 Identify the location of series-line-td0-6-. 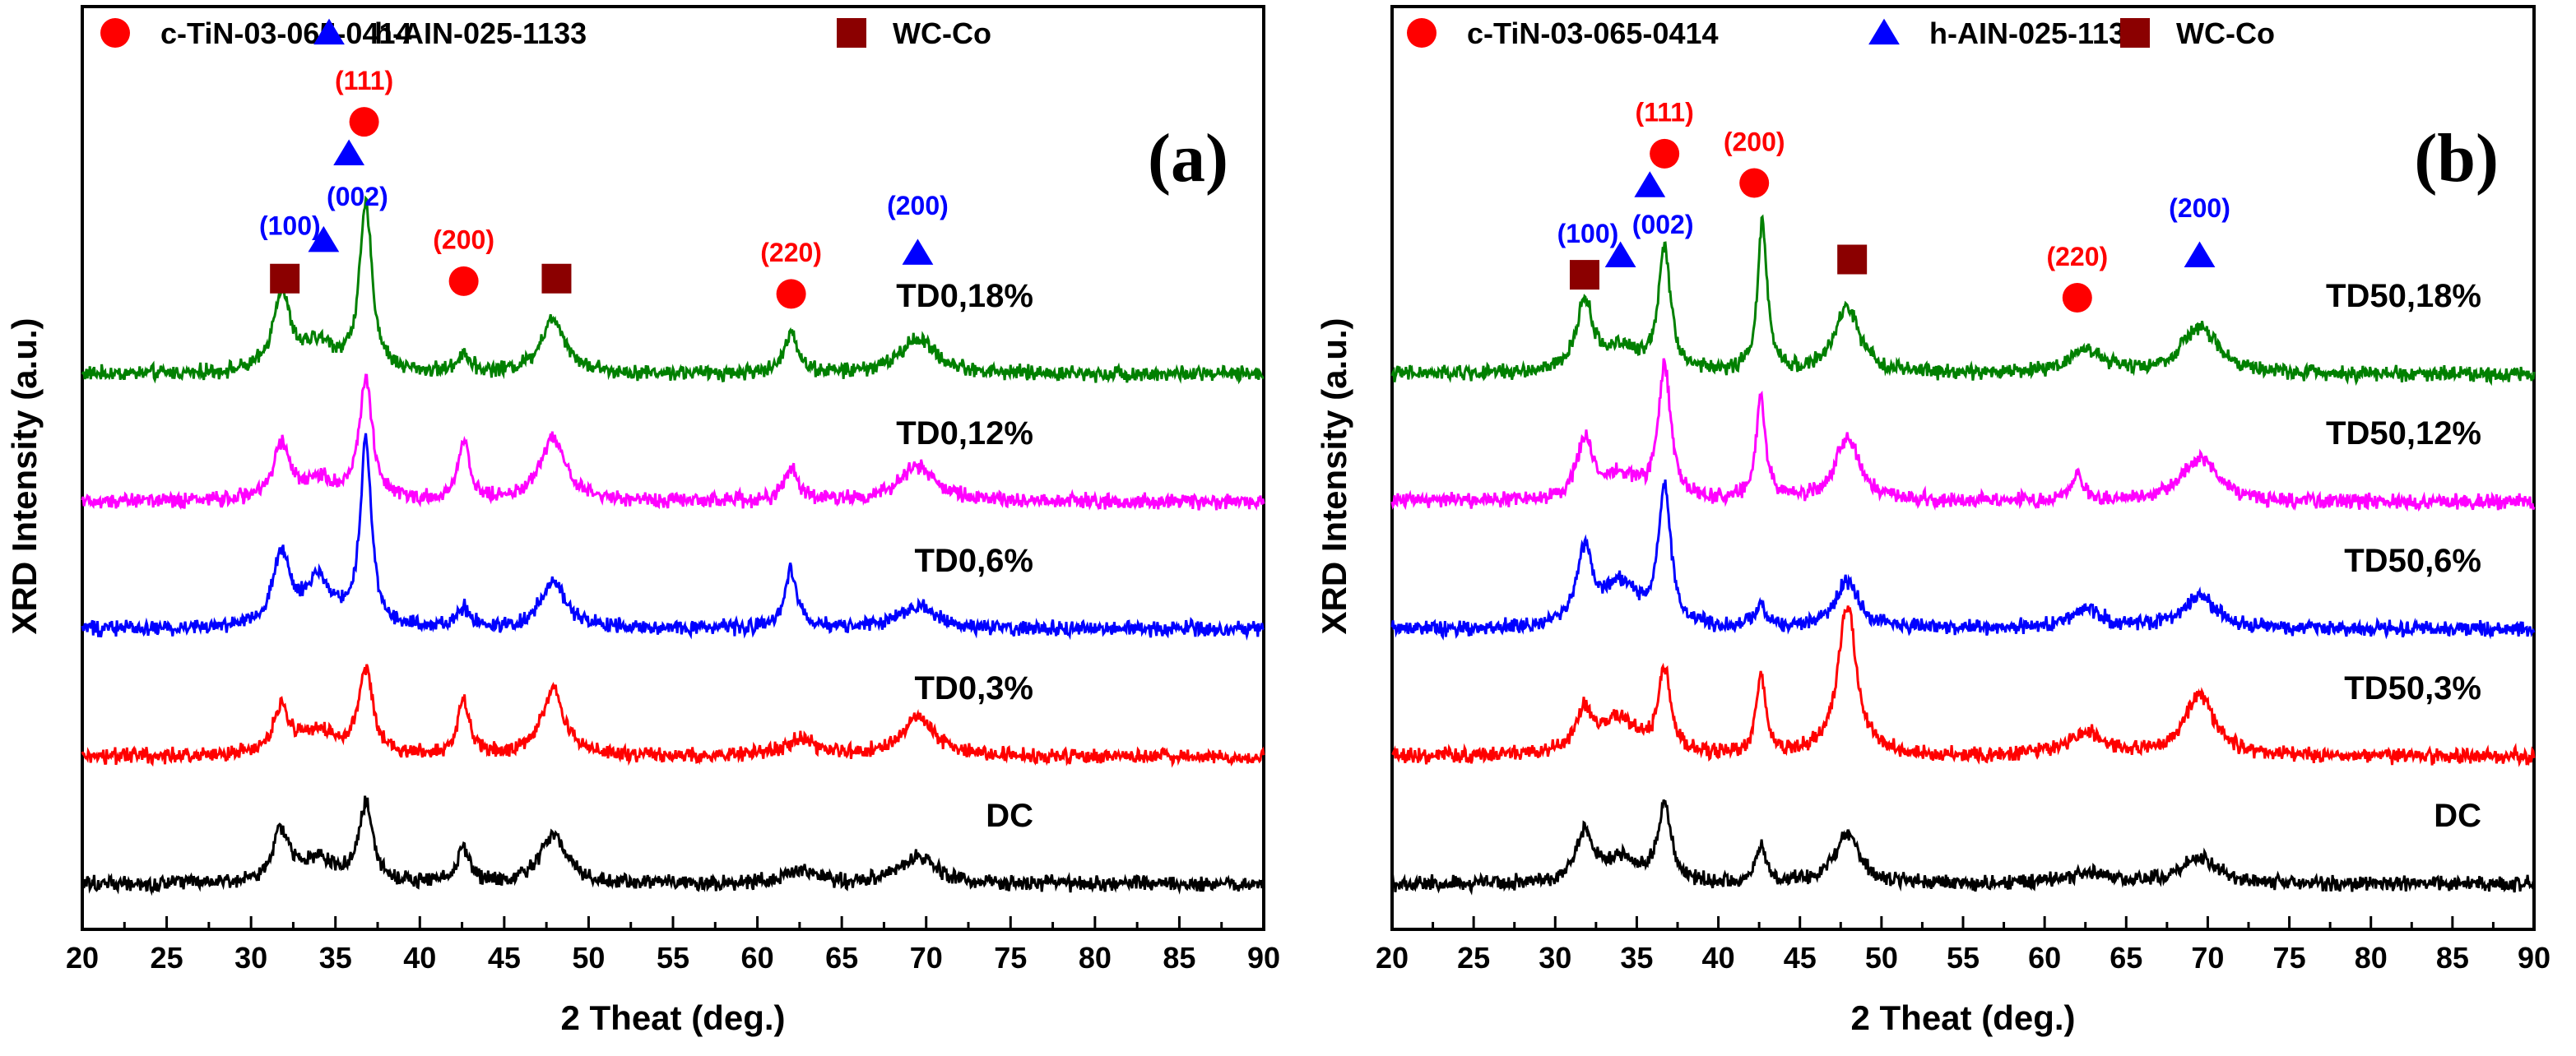
(673, 537).